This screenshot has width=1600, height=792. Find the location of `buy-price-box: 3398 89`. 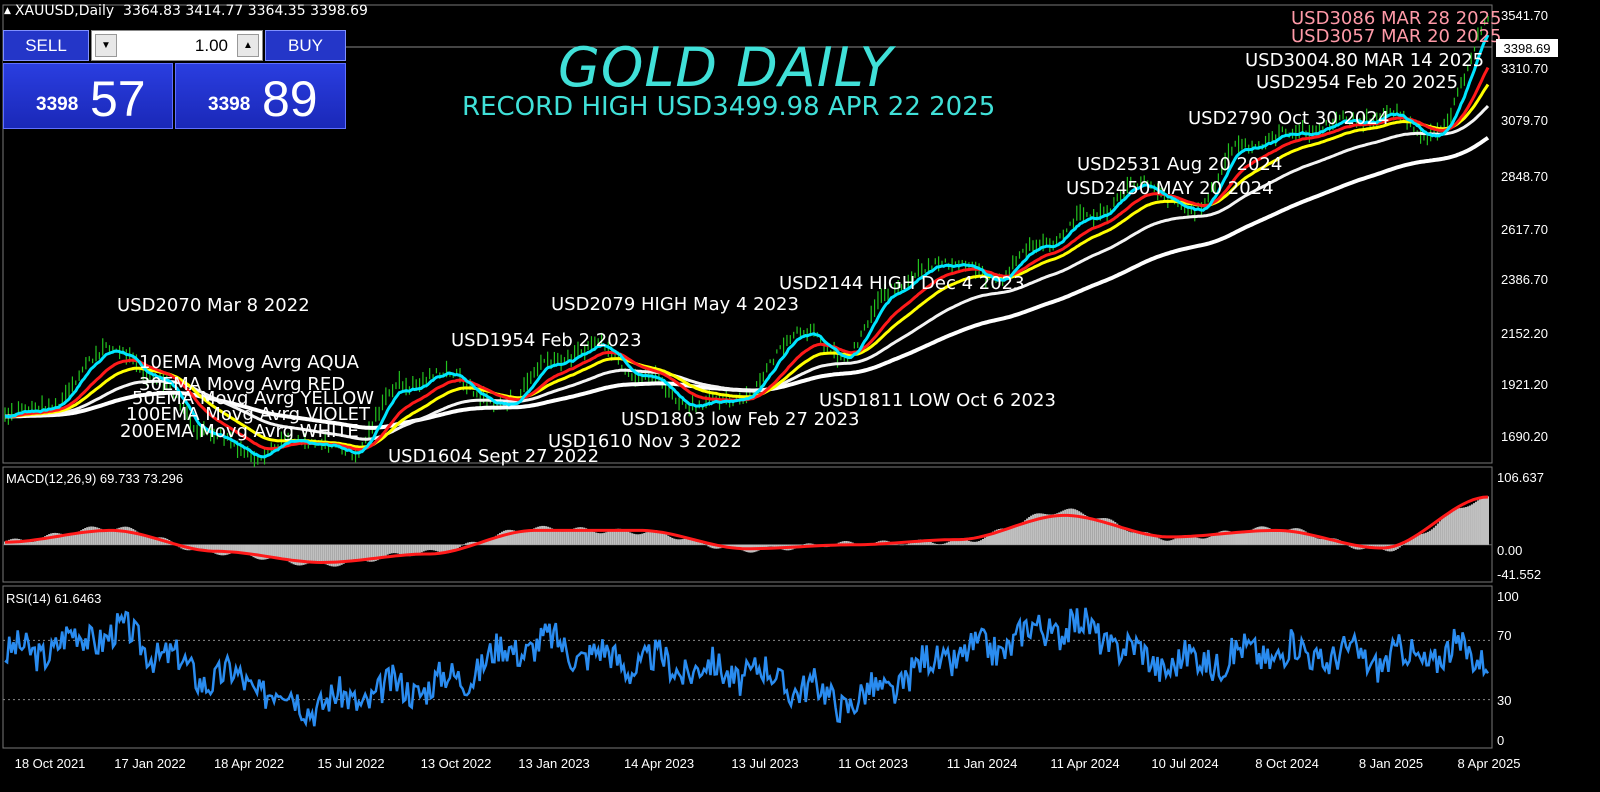

buy-price-box: 3398 89 is located at coordinates (260, 96).